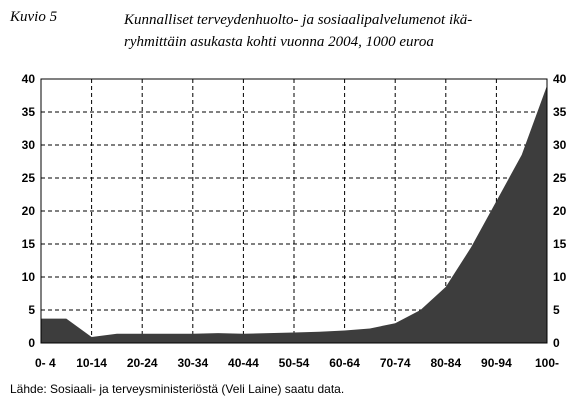  Describe the element at coordinates (142, 363) in the screenshot. I see `x-tick-label: 20-24` at that location.